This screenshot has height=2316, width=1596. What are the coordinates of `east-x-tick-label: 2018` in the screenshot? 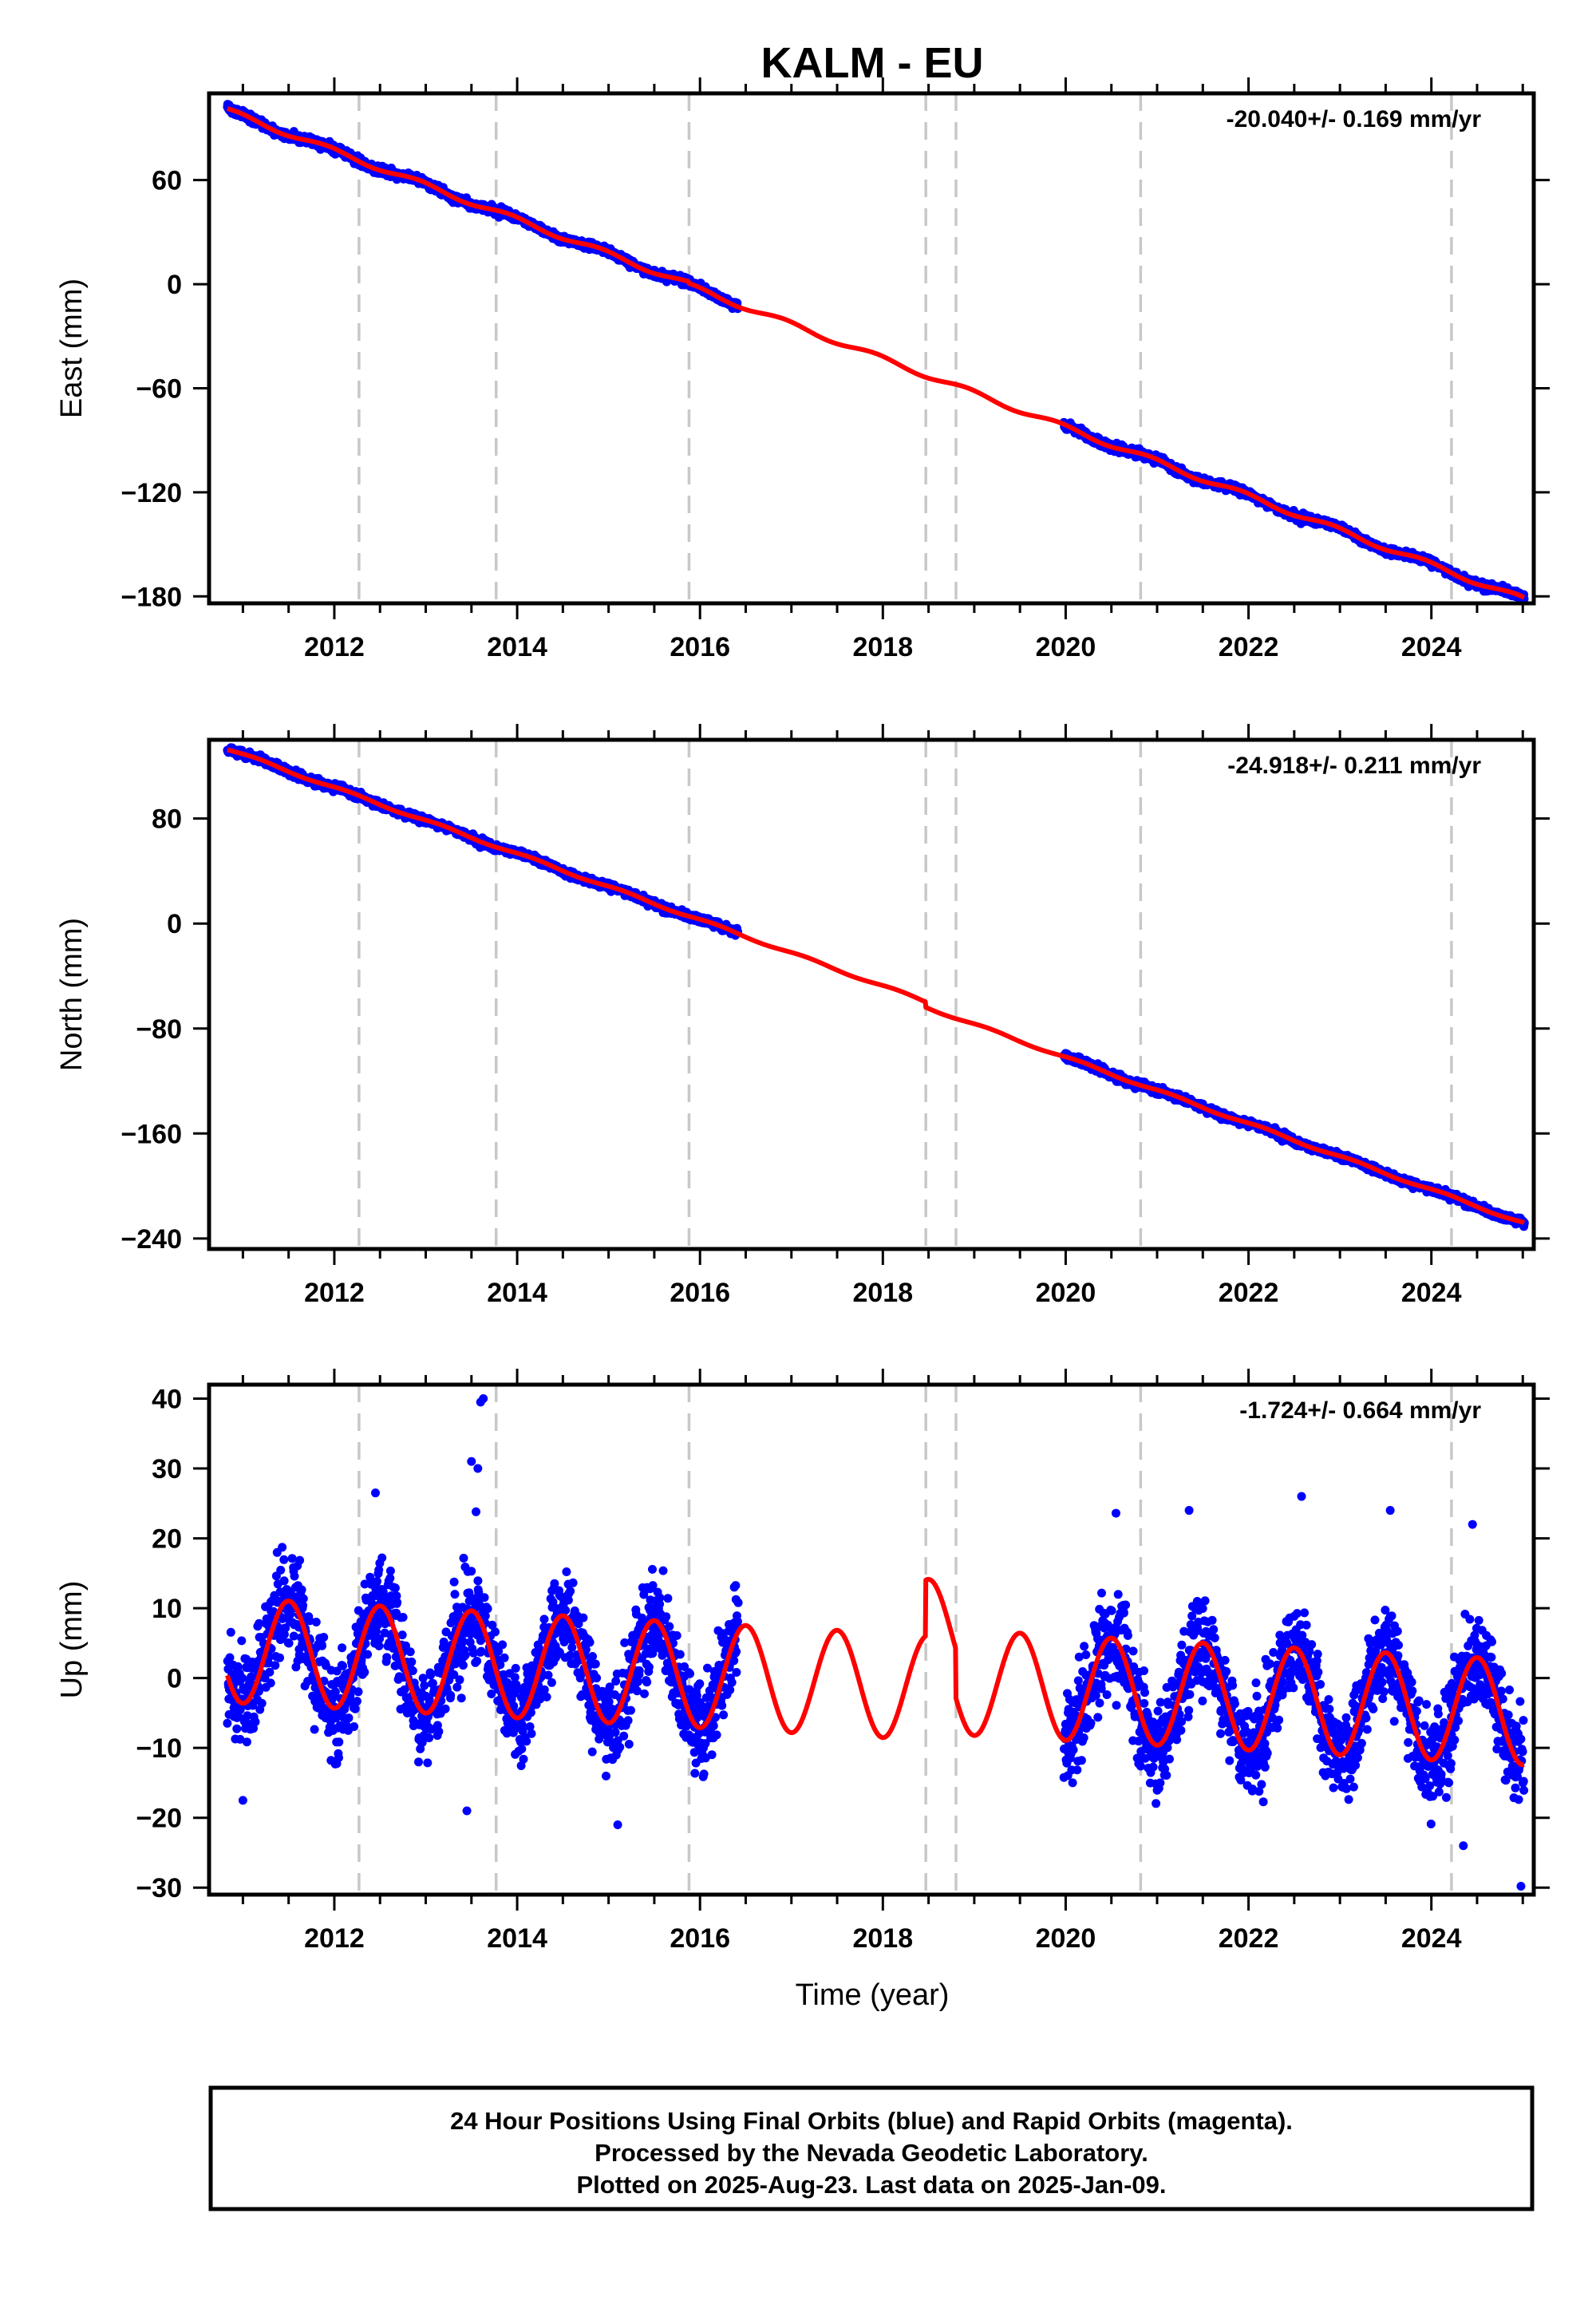 It's located at (883, 647).